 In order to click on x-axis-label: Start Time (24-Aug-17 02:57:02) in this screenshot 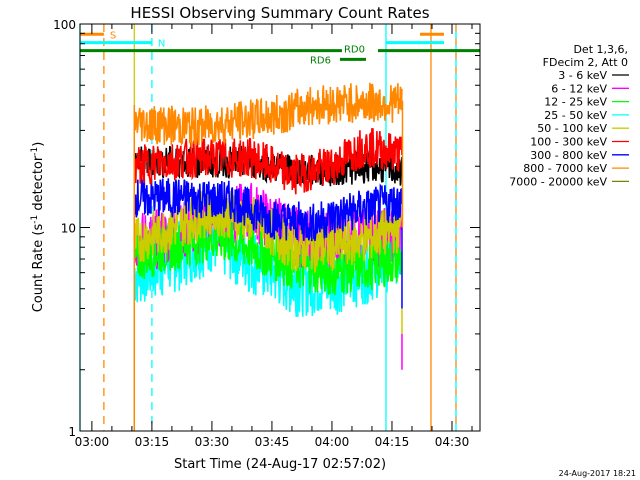, I will do `click(280, 464)`.